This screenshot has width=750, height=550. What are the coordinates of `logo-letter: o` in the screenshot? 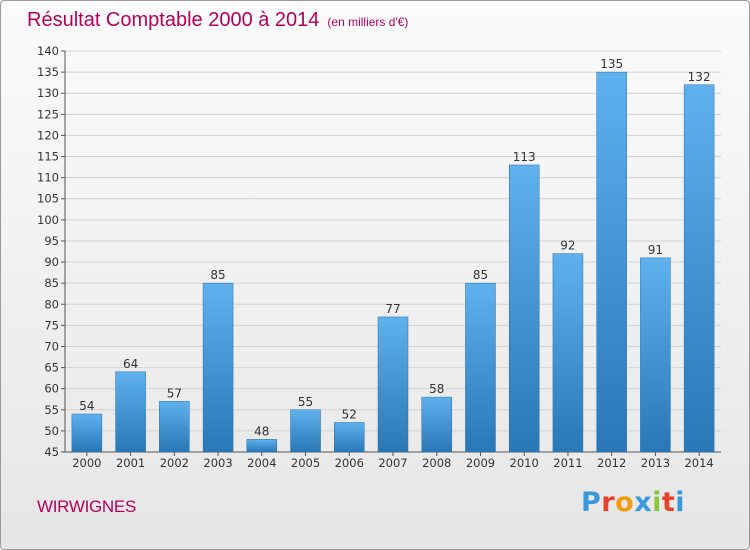 It's located at (625, 502).